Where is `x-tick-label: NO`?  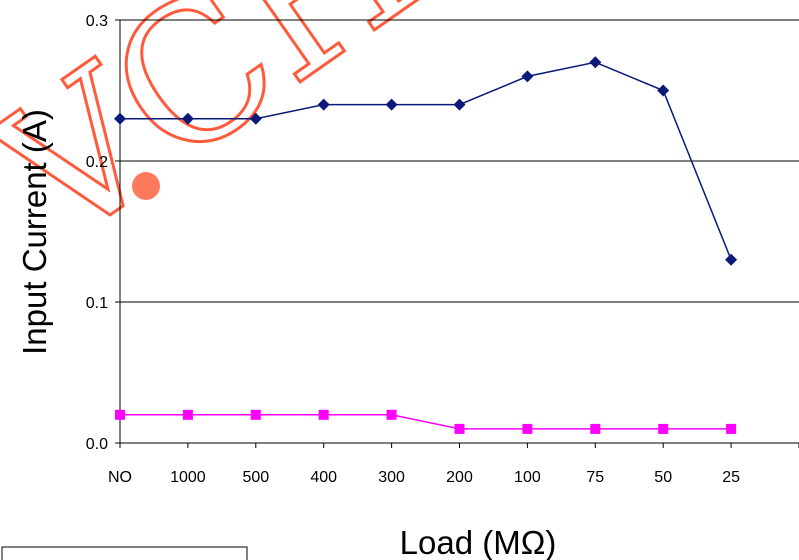
x-tick-label: NO is located at coordinates (120, 477).